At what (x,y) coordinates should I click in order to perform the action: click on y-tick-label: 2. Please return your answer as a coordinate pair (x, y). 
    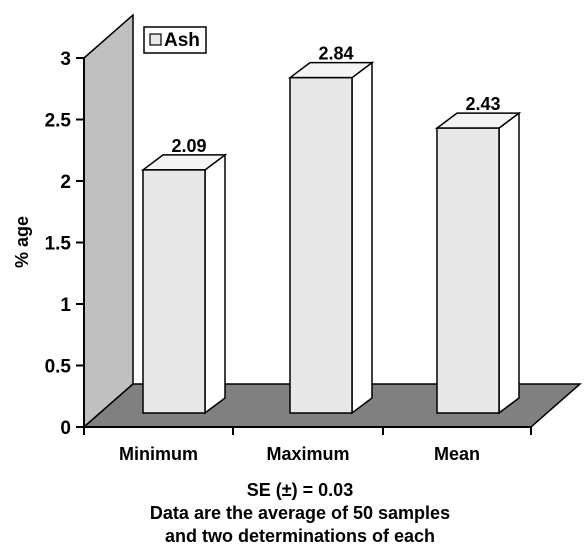
    Looking at the image, I should click on (65, 182).